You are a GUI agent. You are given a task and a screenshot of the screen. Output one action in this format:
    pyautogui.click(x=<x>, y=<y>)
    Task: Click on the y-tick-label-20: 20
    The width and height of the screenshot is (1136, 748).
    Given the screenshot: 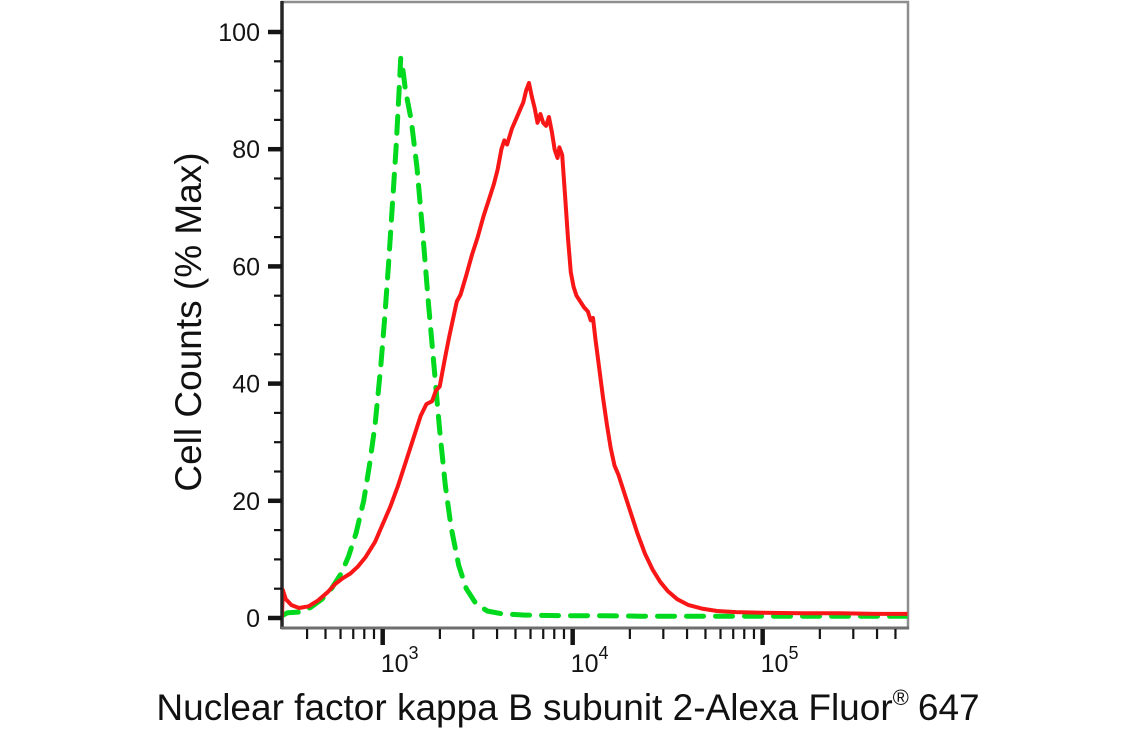 What is the action you would take?
    pyautogui.click(x=246, y=502)
    